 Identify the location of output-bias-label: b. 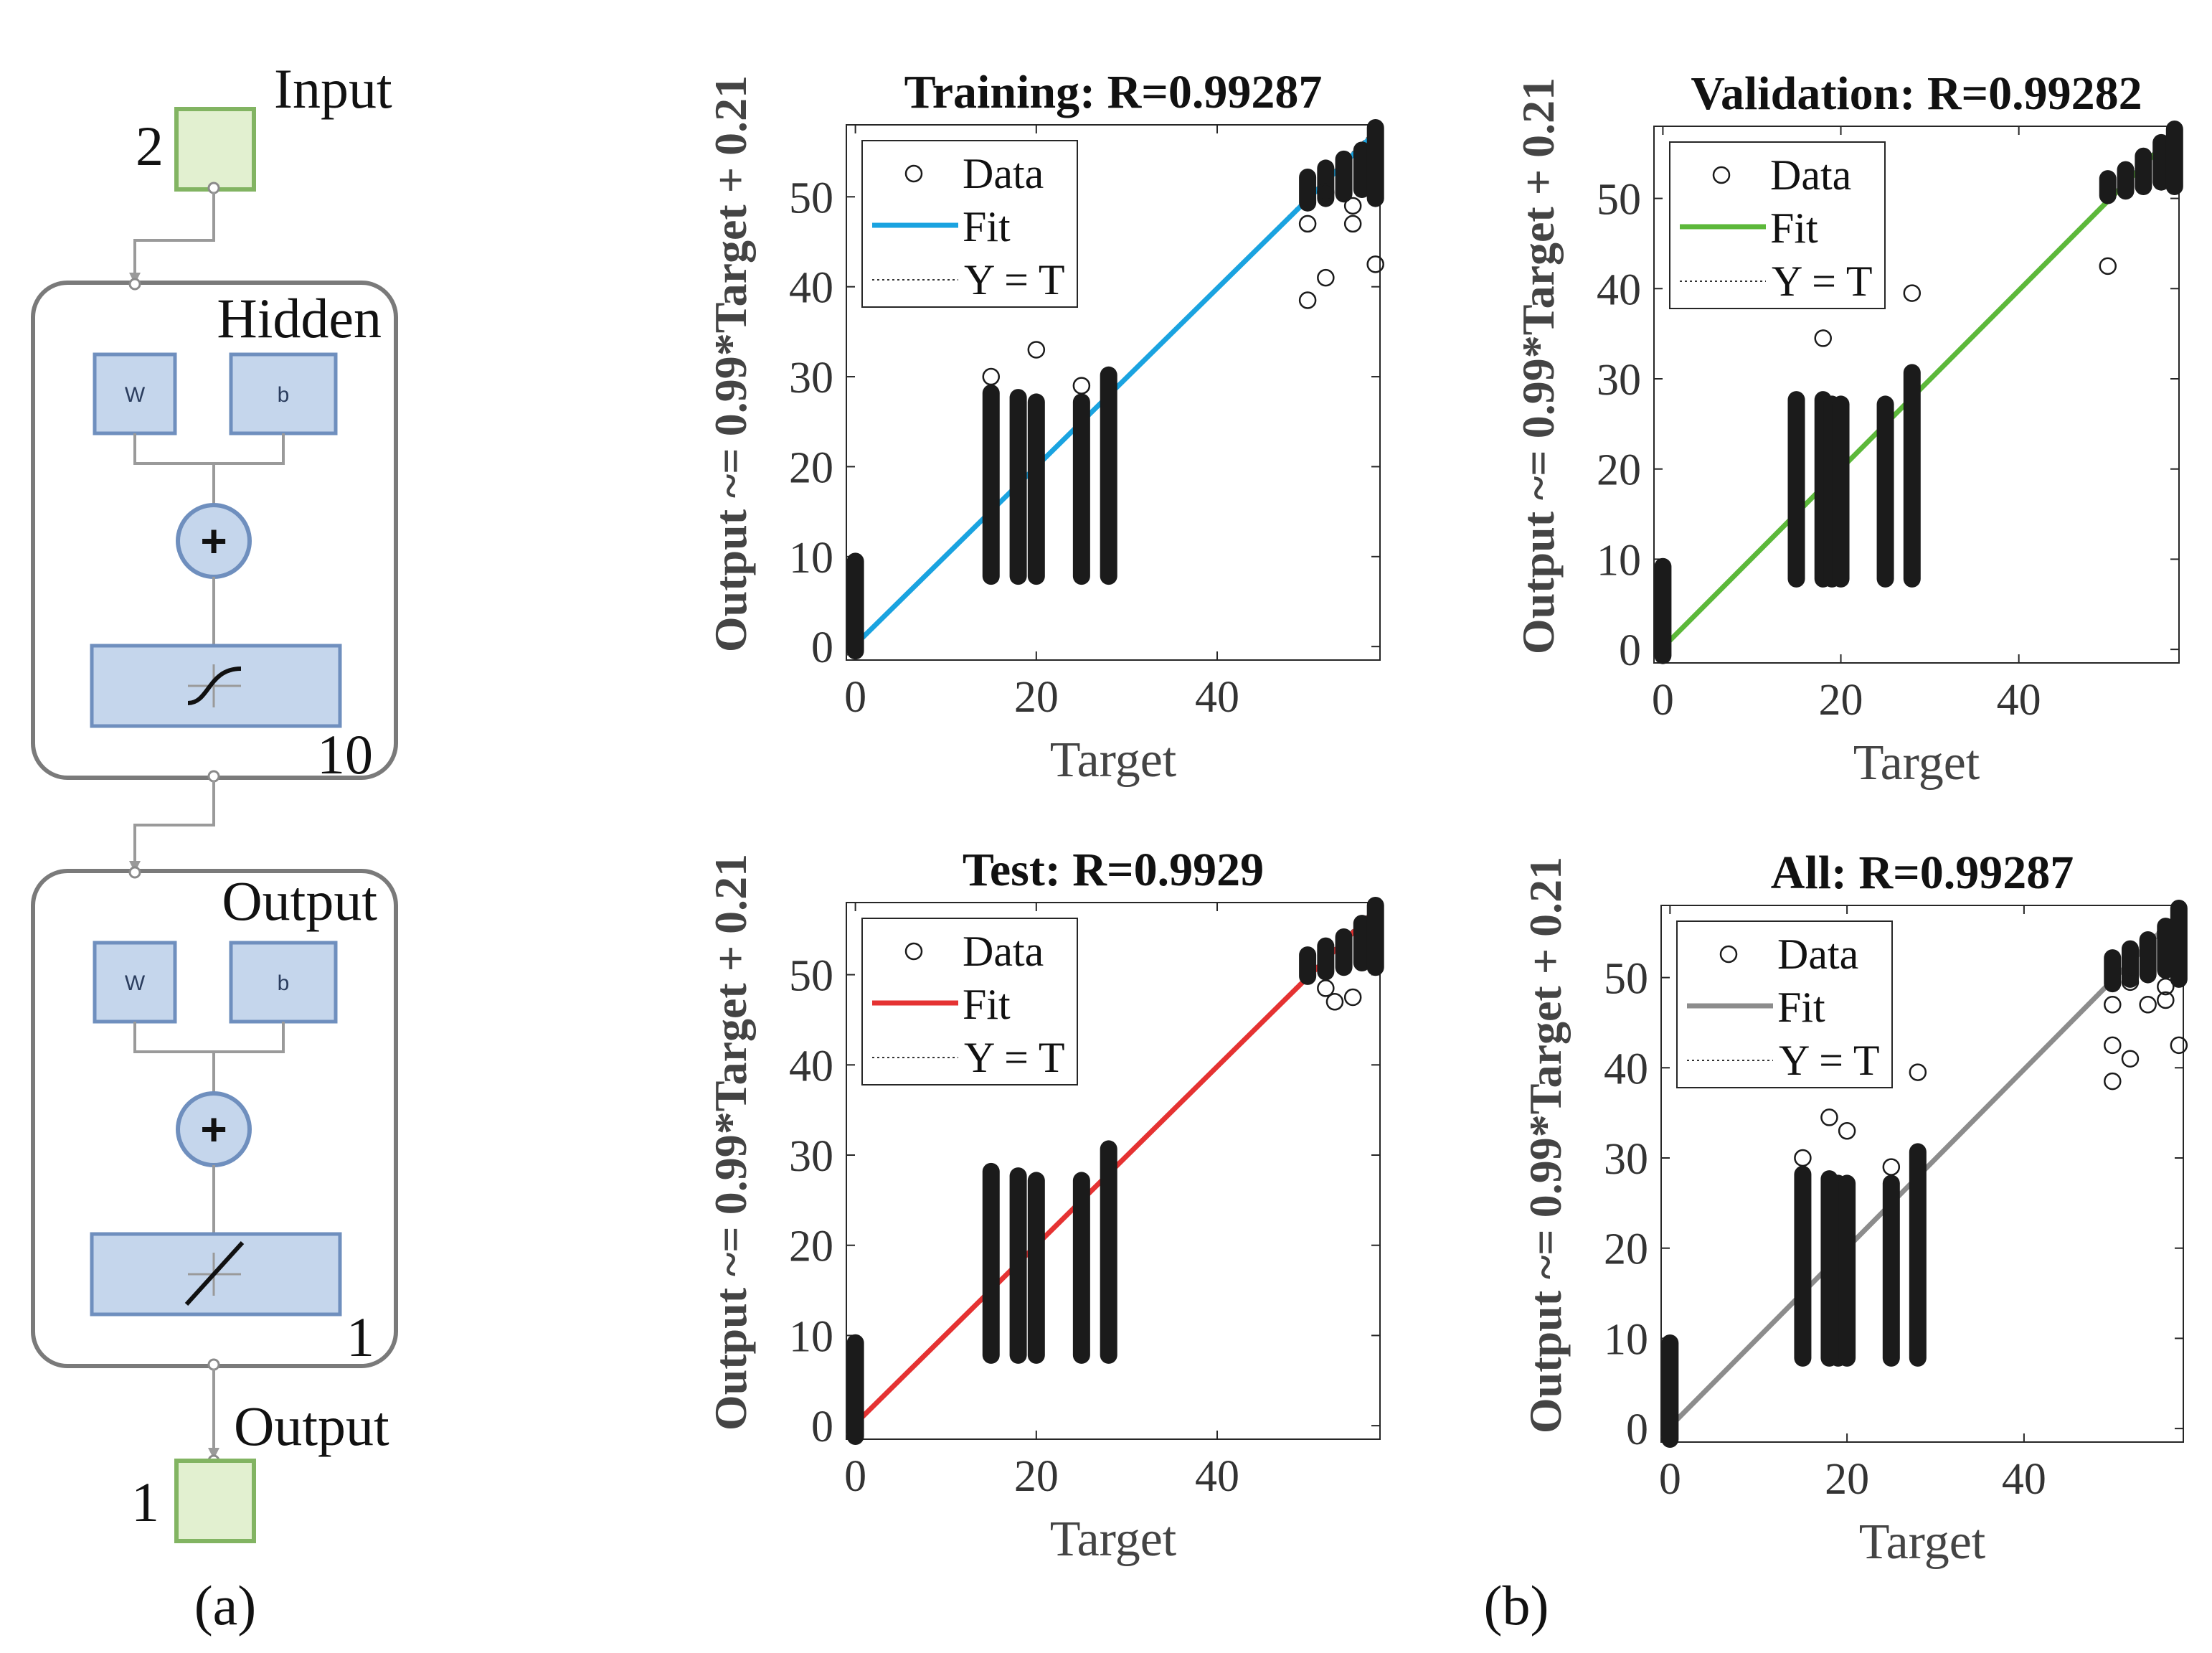
(284, 983).